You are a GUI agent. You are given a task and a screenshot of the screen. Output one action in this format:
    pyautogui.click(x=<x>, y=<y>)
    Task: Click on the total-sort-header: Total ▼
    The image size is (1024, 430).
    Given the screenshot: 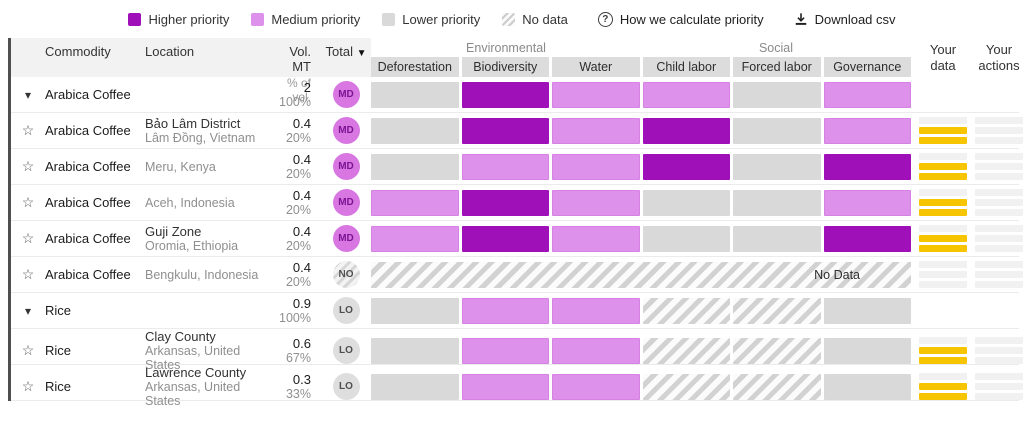 What is the action you would take?
    pyautogui.click(x=346, y=51)
    